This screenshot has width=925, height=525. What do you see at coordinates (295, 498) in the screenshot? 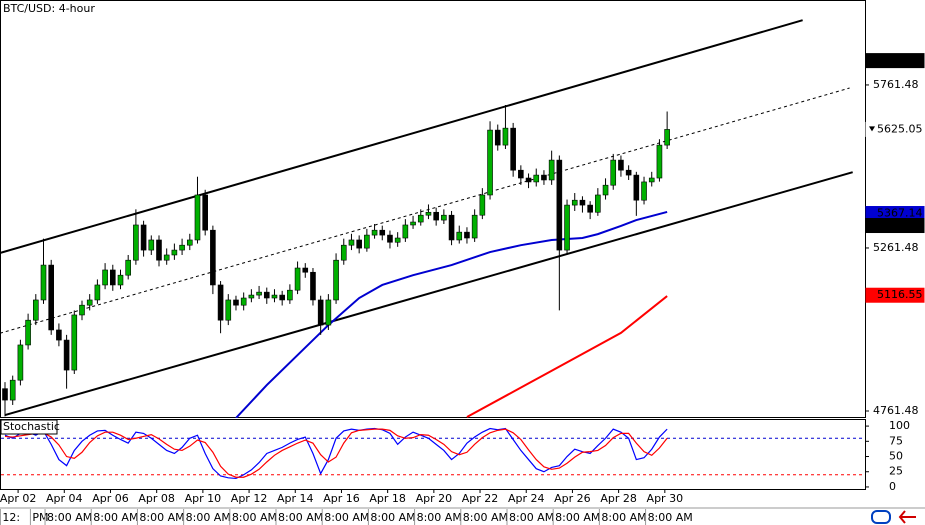
I see `x-tick-label: Apr 14` at bounding box center [295, 498].